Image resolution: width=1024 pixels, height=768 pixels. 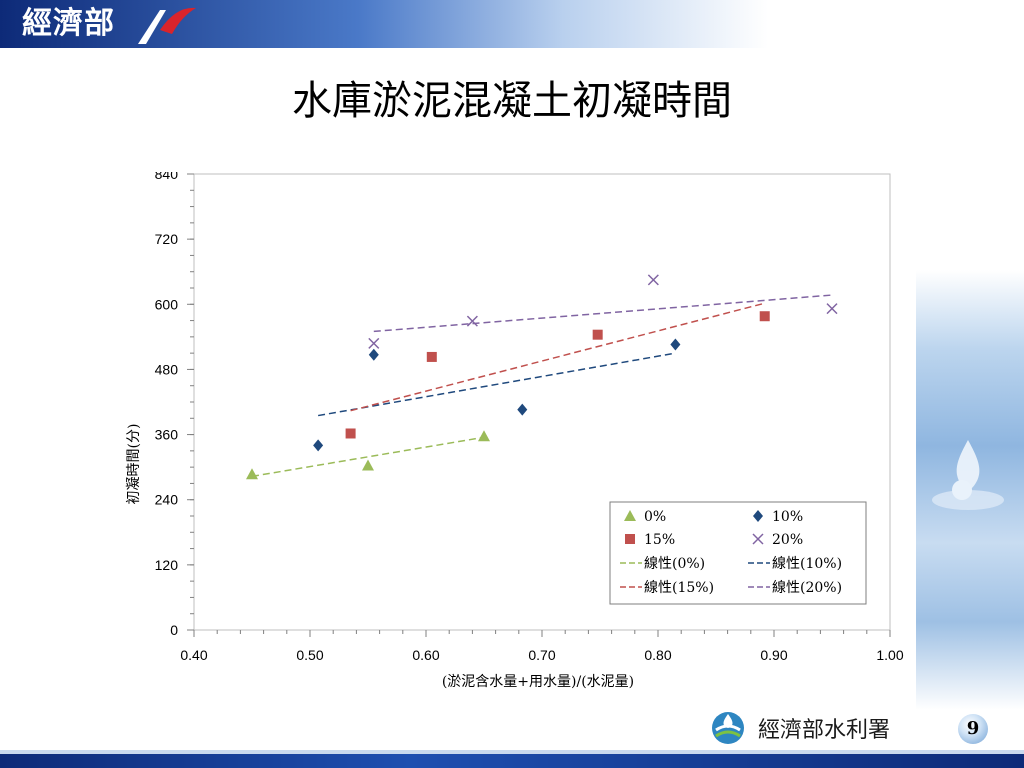 I want to click on footer-bar, so click(x=512, y=761).